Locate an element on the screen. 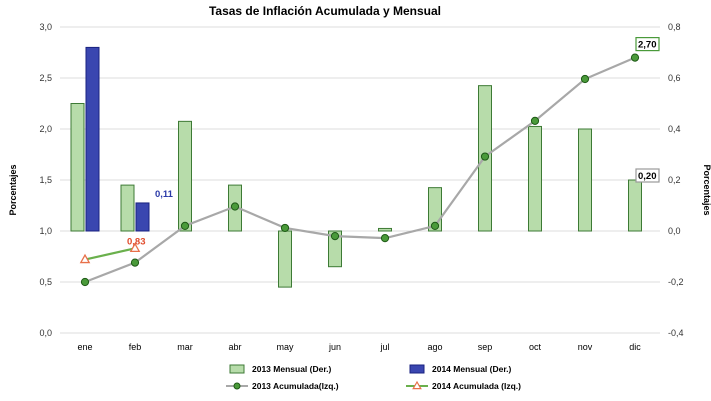 This screenshot has height=401, width=711. x-tick-label: ene is located at coordinates (84, 347).